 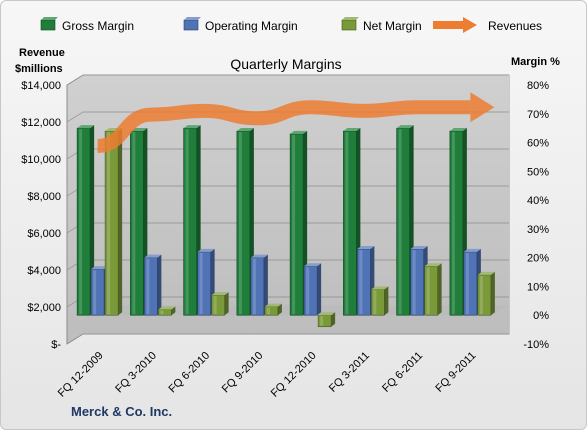 What do you see at coordinates (536, 215) in the screenshot?
I see `right-axis: -10% 0% 10% 20% 30% 40% 50% 60% 70% 80%` at bounding box center [536, 215].